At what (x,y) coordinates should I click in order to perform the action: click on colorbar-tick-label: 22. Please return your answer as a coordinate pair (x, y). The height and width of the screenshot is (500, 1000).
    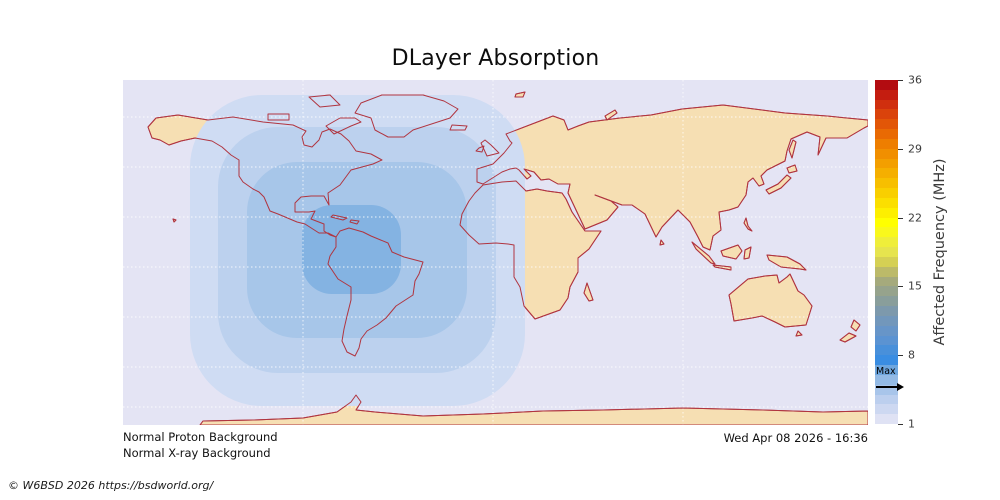
    Looking at the image, I should click on (915, 218).